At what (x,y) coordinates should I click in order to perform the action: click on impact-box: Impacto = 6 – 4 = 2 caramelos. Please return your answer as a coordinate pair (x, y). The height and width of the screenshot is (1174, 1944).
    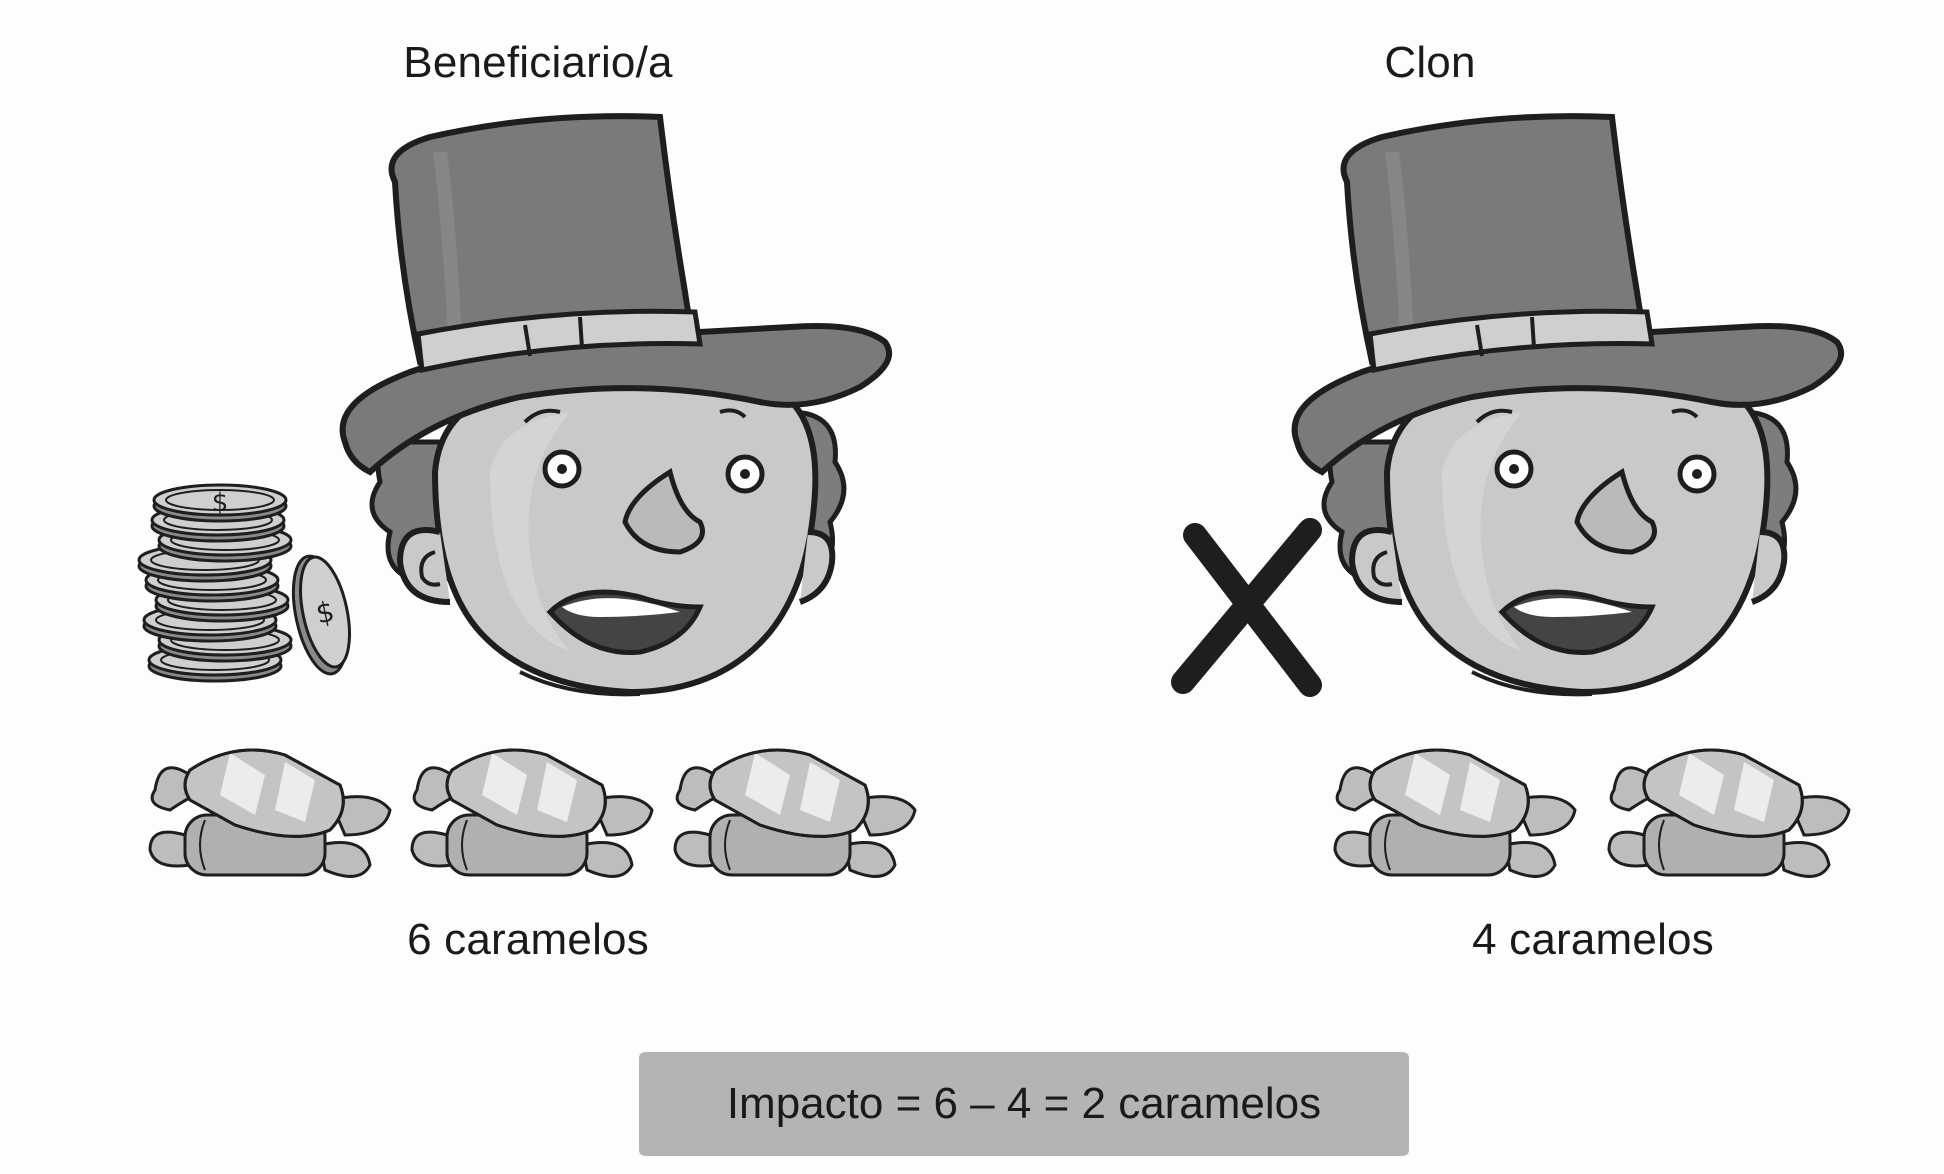
    Looking at the image, I should click on (1024, 1104).